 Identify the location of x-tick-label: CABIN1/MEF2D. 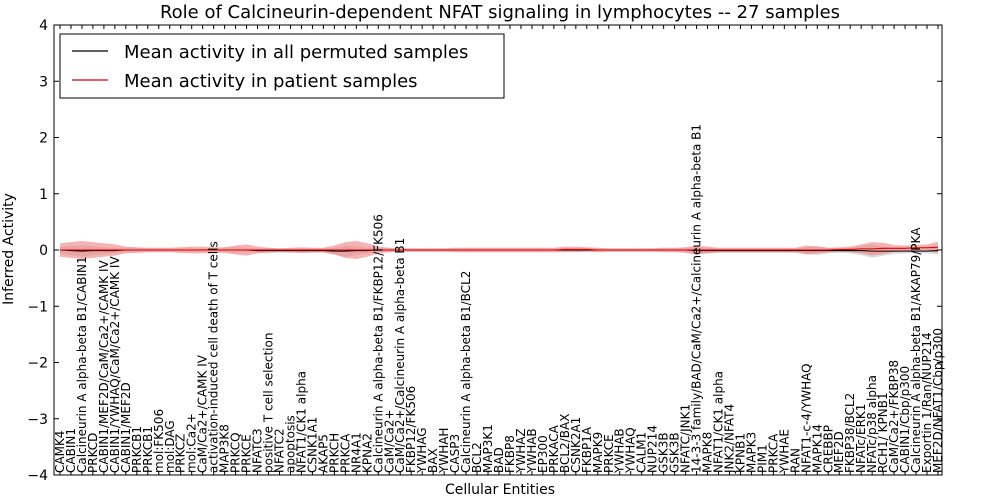
(126, 427).